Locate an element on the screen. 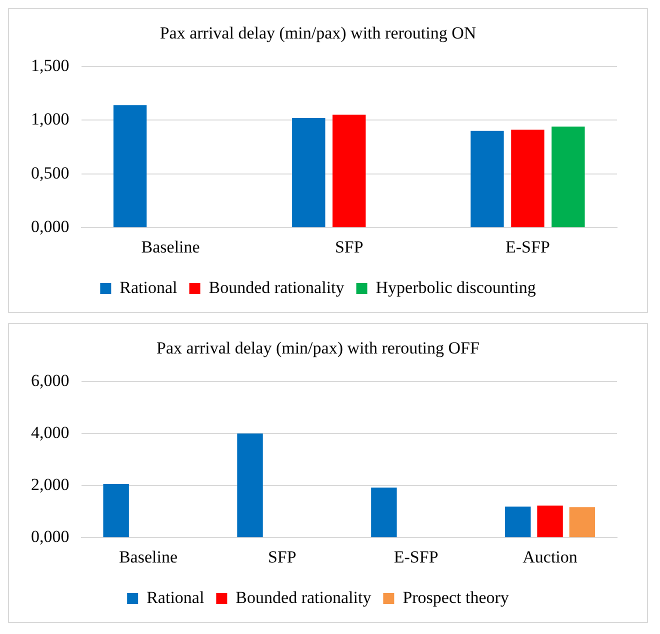  y-tick-label: 0,500 is located at coordinates (50, 172).